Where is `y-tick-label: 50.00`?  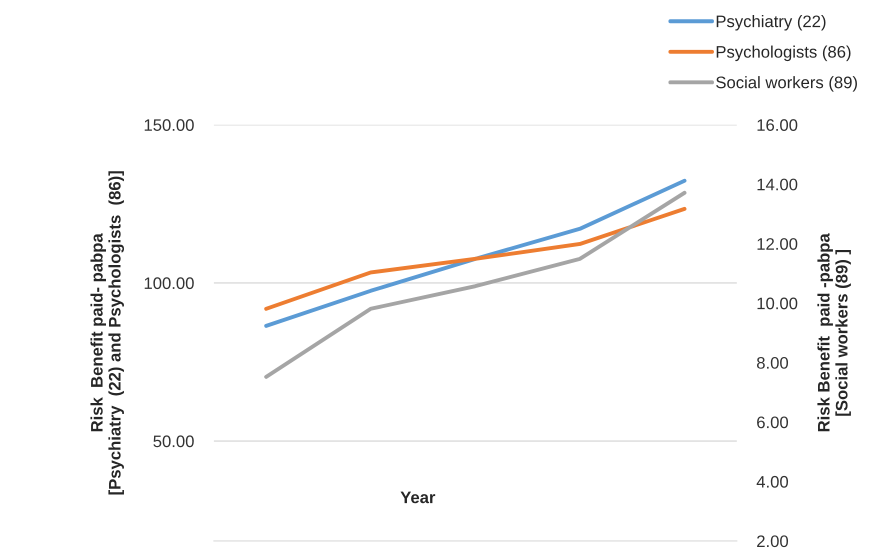
y-tick-label: 50.00 is located at coordinates (173, 441).